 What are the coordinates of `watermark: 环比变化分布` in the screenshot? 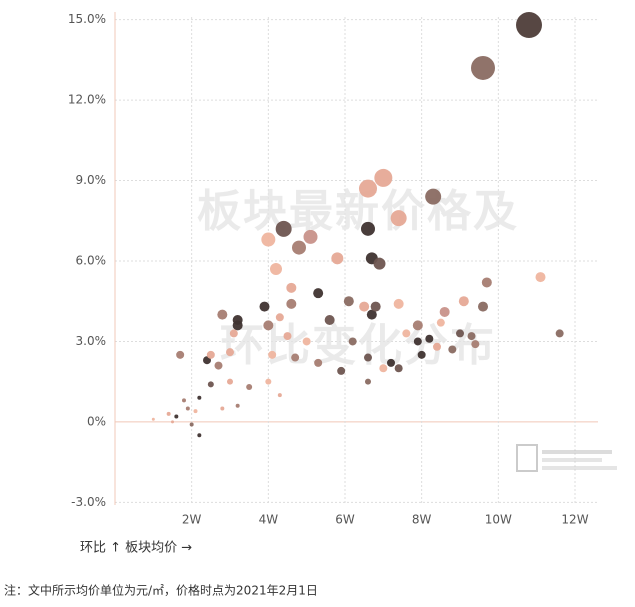 It's located at (358, 345).